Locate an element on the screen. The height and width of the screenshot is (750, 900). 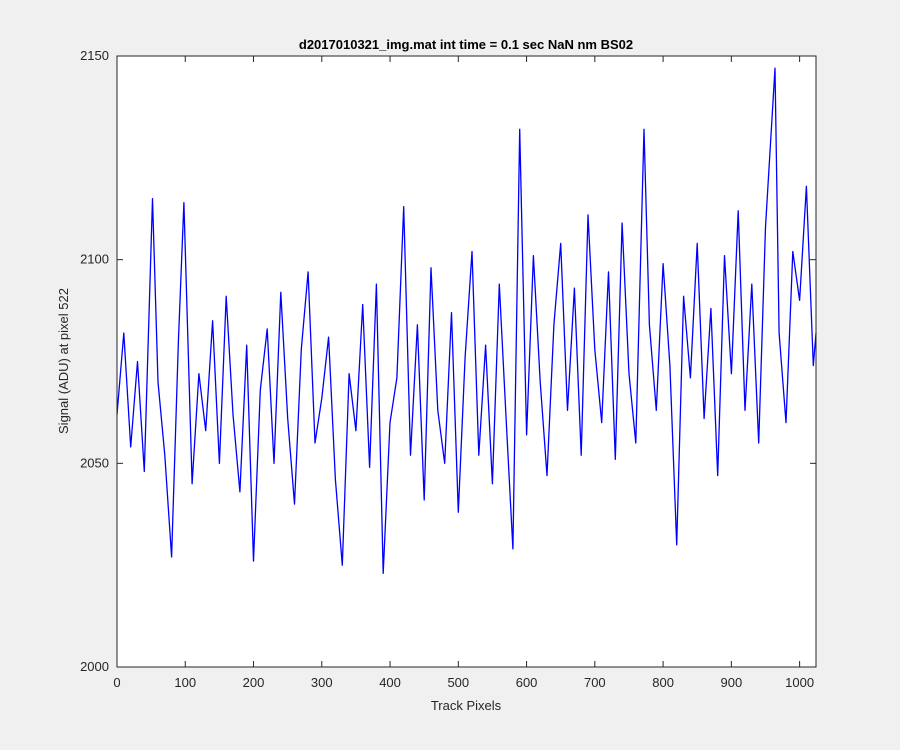
y-axis-label: Signal (ADU) at pixel 522 is located at coordinates (63, 361).